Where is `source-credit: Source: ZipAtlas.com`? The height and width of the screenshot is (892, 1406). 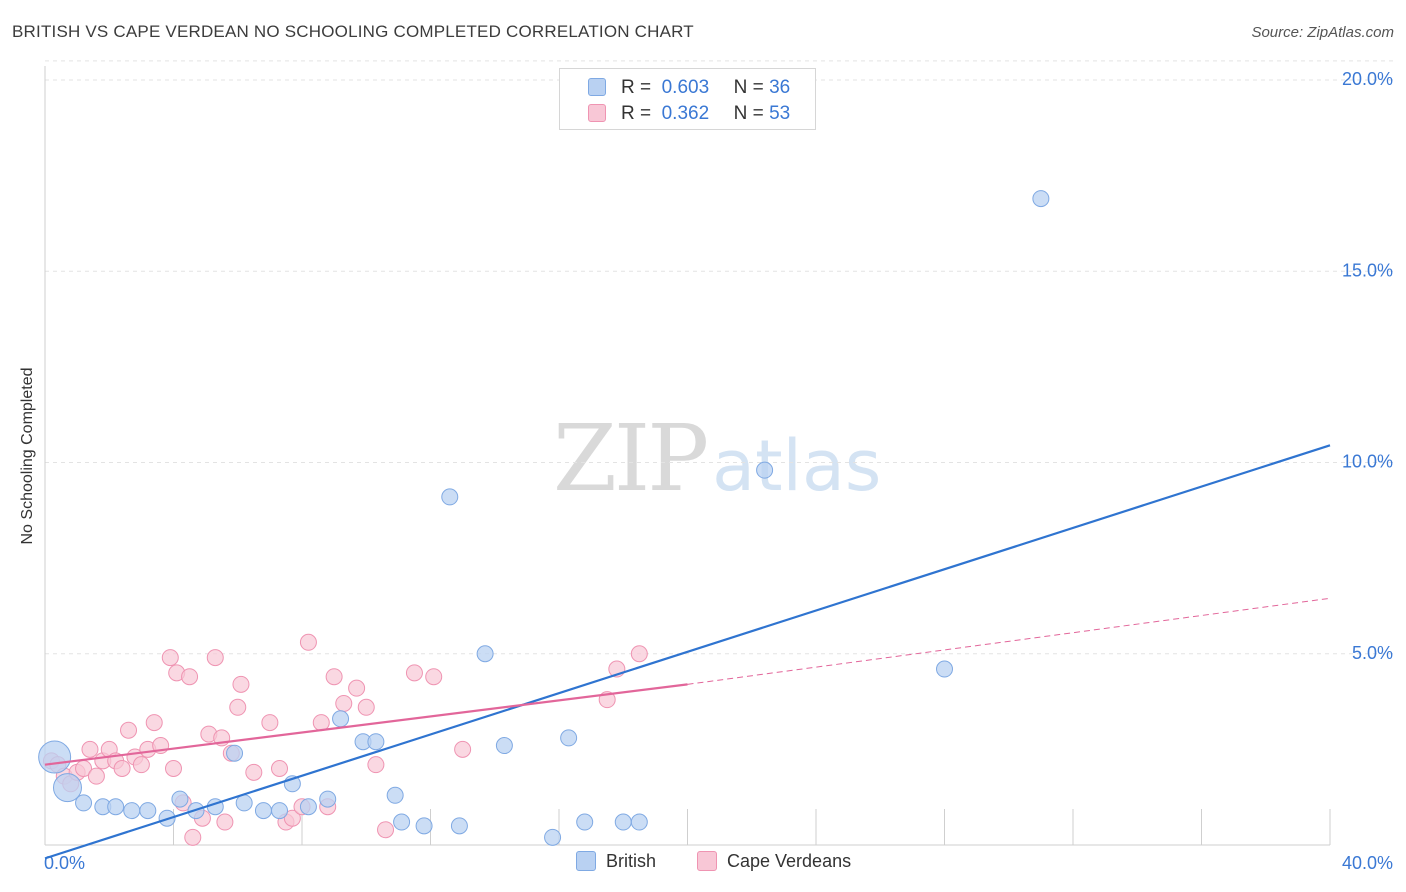 source-credit: Source: ZipAtlas.com is located at coordinates (1322, 32).